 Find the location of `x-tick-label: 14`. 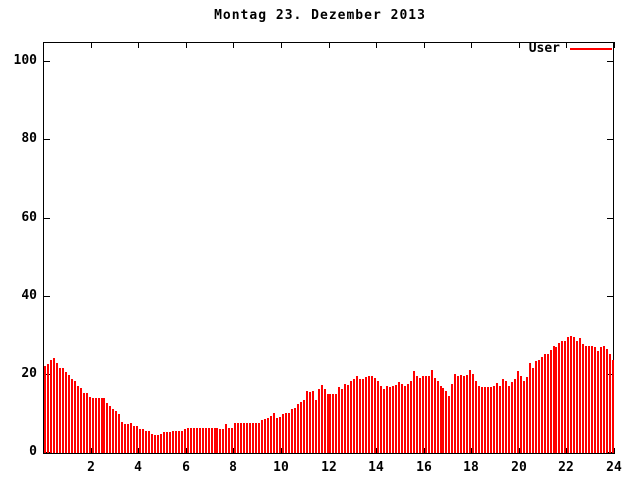

x-tick-label: 14 is located at coordinates (376, 467).